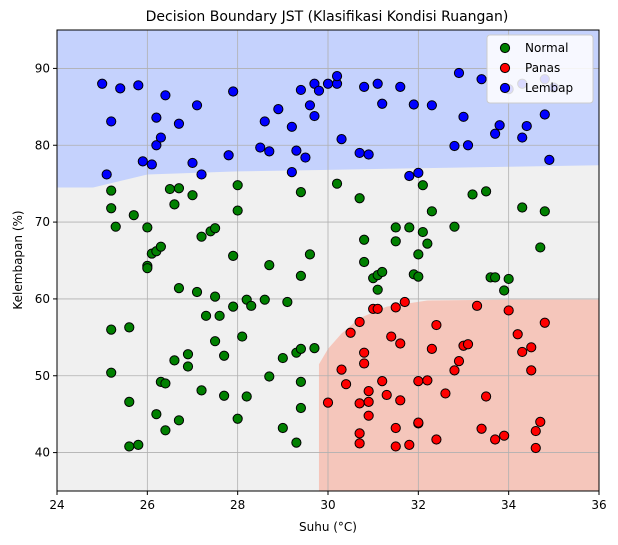  Describe the element at coordinates (42, 145) in the screenshot. I see `y-tick-label: 80` at that location.